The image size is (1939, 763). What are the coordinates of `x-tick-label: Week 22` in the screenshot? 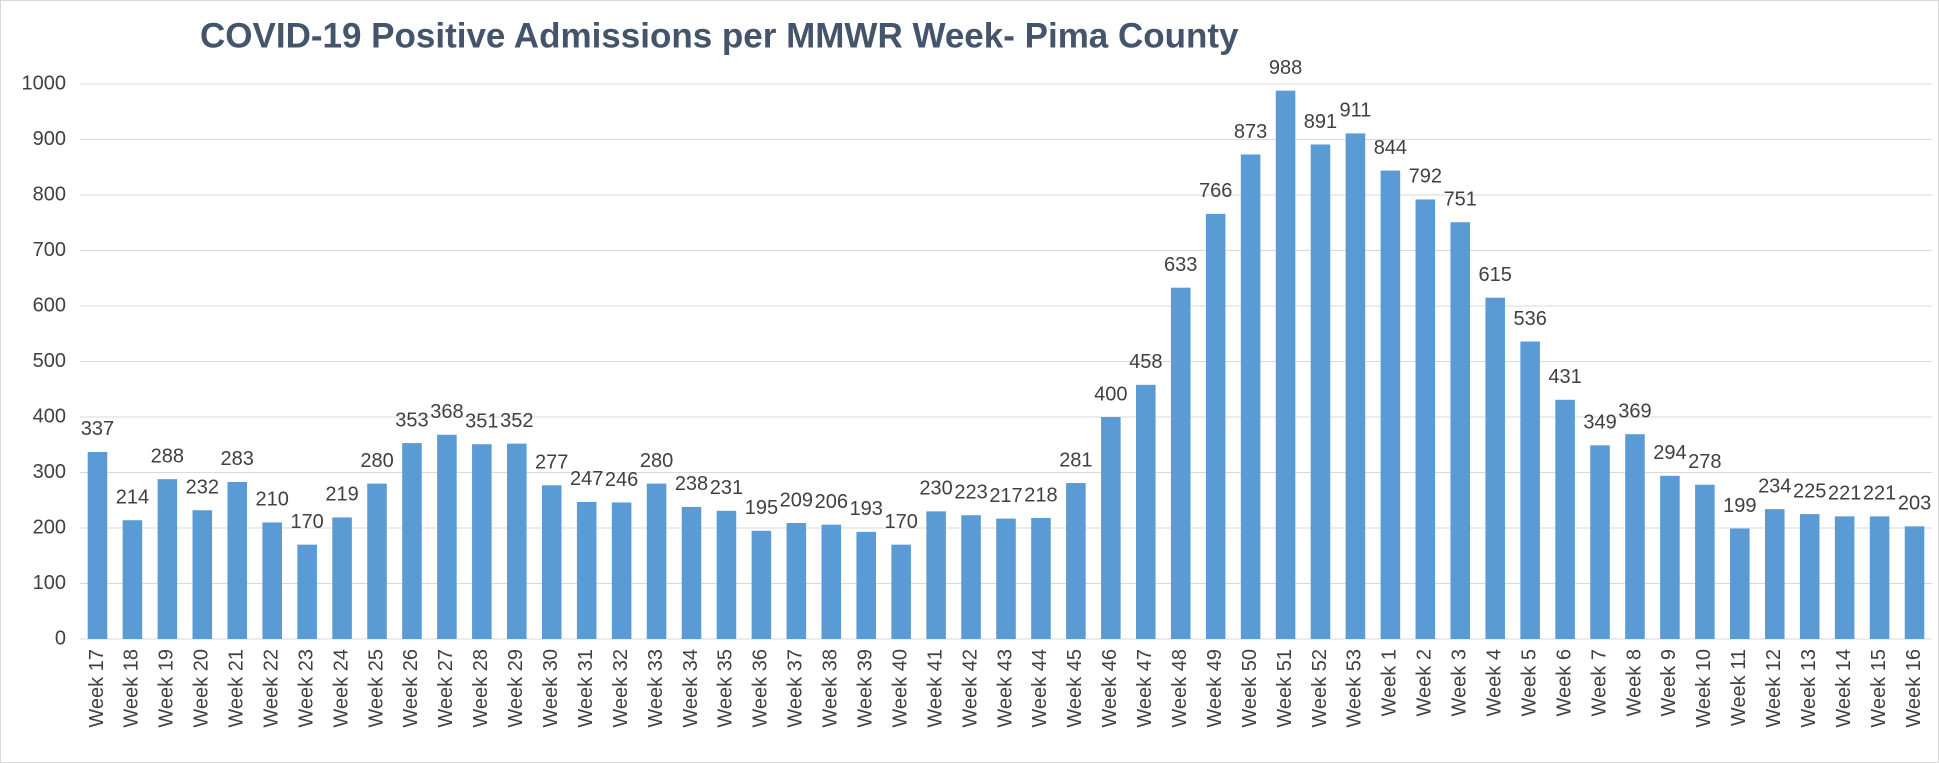 It's located at (271, 688).